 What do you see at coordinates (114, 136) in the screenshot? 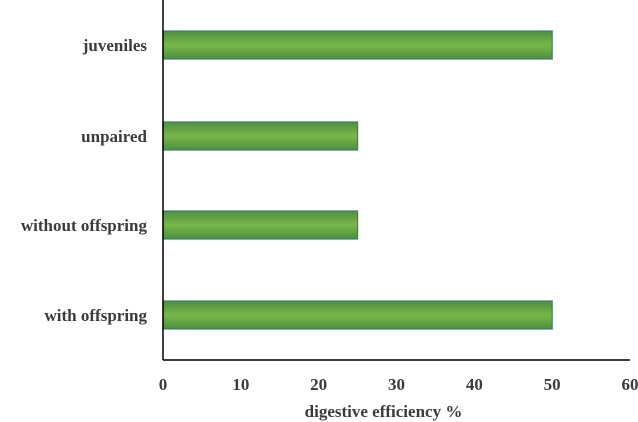
I see `category-label-unpaired: unpaired` at bounding box center [114, 136].